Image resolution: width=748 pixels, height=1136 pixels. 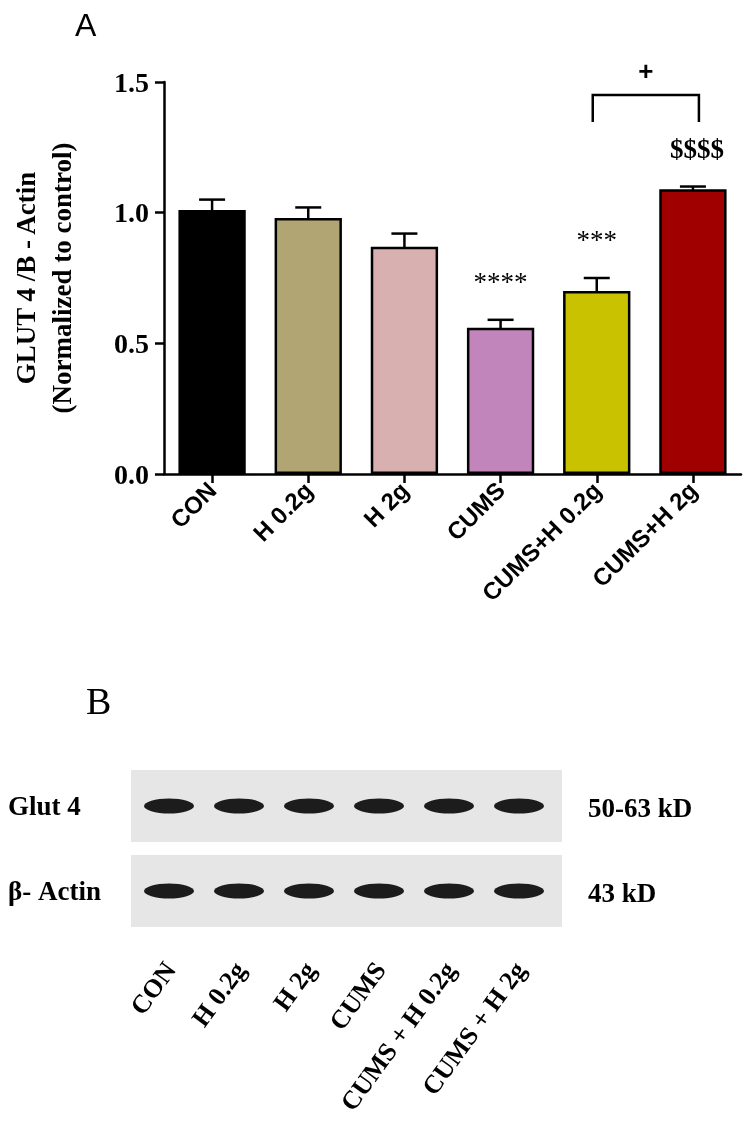 I want to click on category-label: β- Actin, so click(x=54, y=891).